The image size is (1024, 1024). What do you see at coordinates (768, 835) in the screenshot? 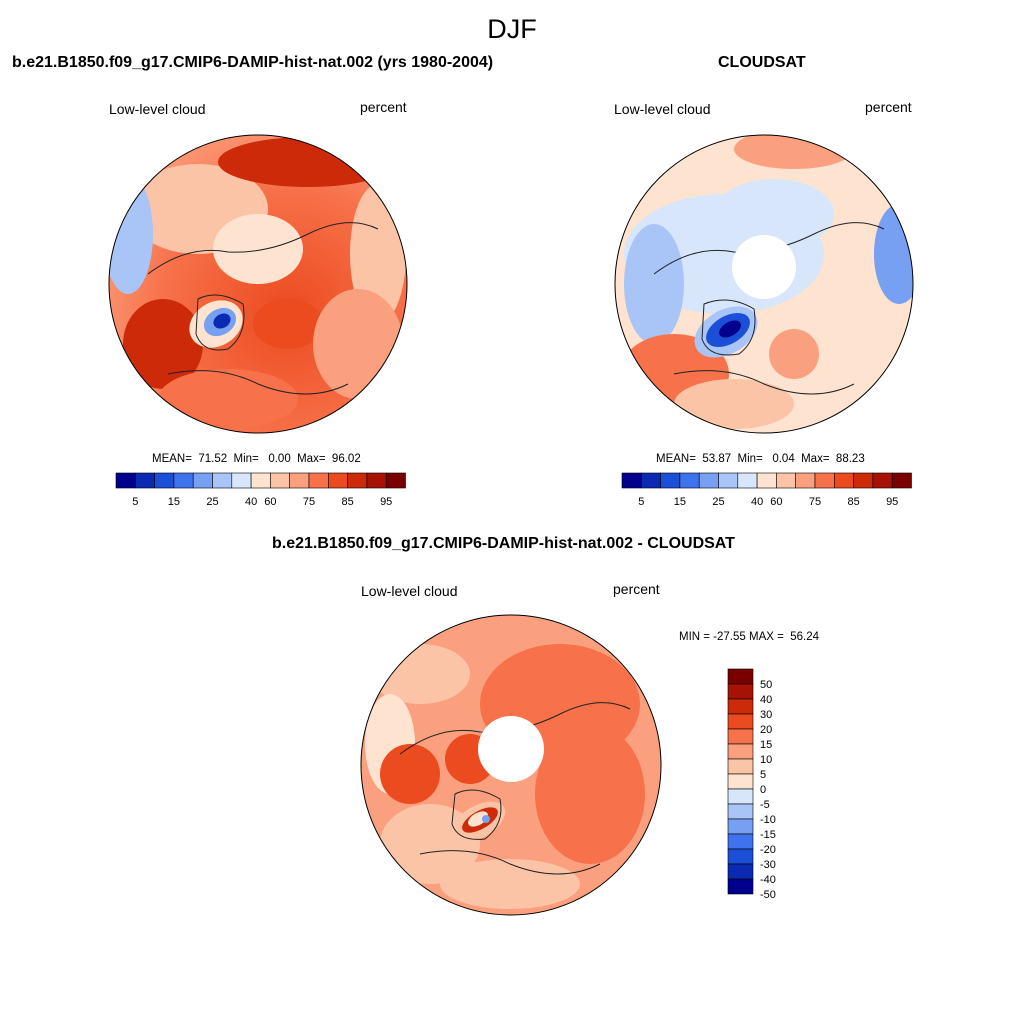
I see `colorbar-tick-label: -15` at bounding box center [768, 835].